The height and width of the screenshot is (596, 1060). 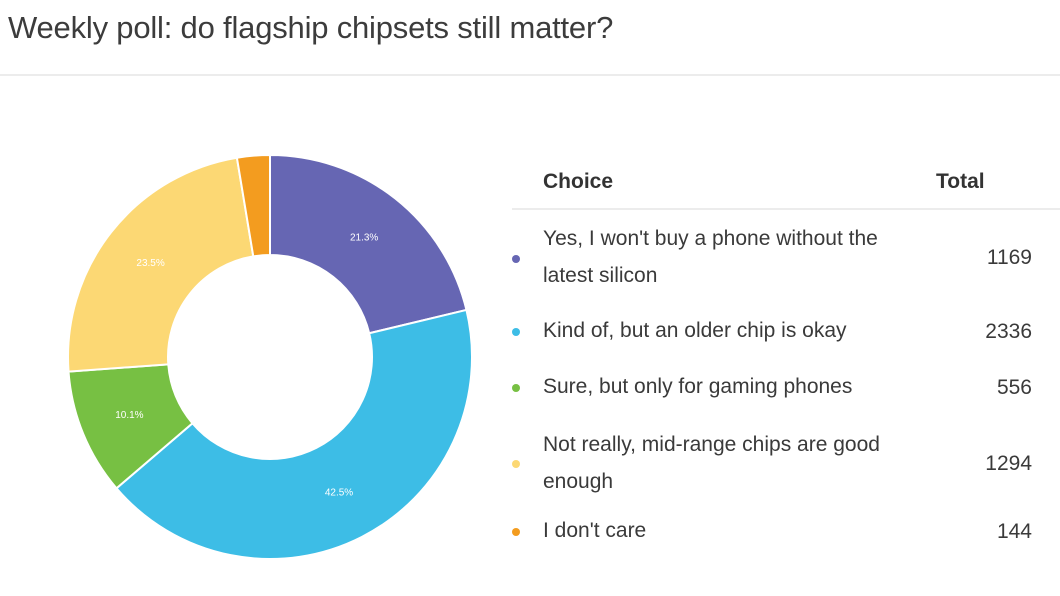 What do you see at coordinates (698, 386) in the screenshot?
I see `choice-label: Sure, but only for gaming phones` at bounding box center [698, 386].